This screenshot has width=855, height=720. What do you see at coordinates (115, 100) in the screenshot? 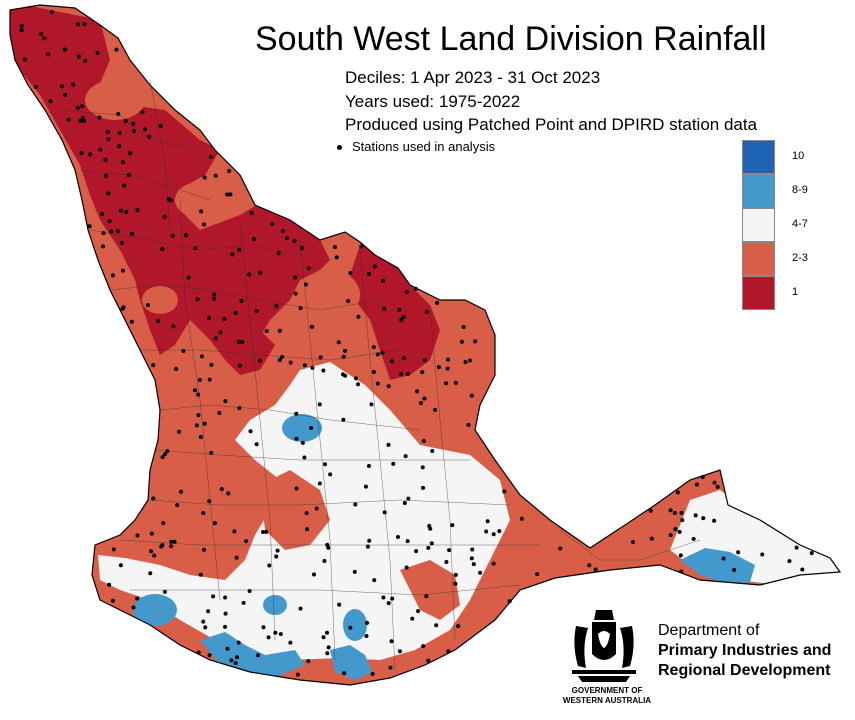
I see `decile-2-3-pocket` at bounding box center [115, 100].